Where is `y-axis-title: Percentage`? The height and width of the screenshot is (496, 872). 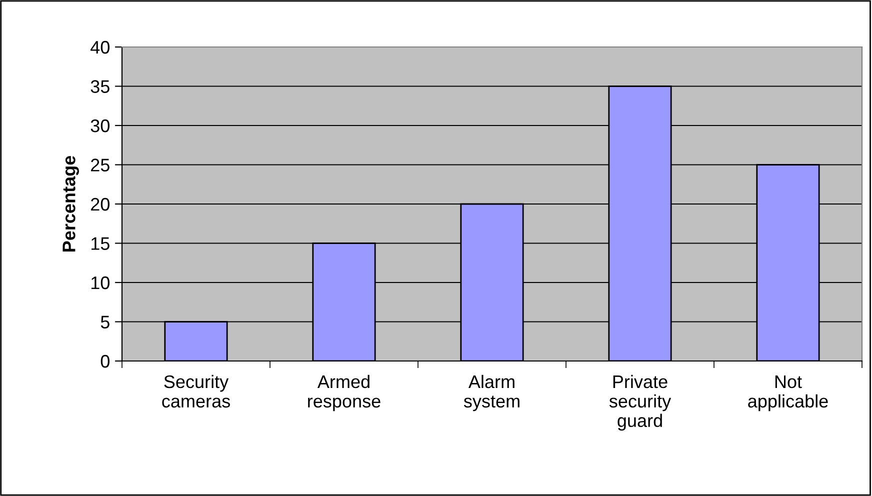
y-axis-title: Percentage is located at coordinates (70, 204).